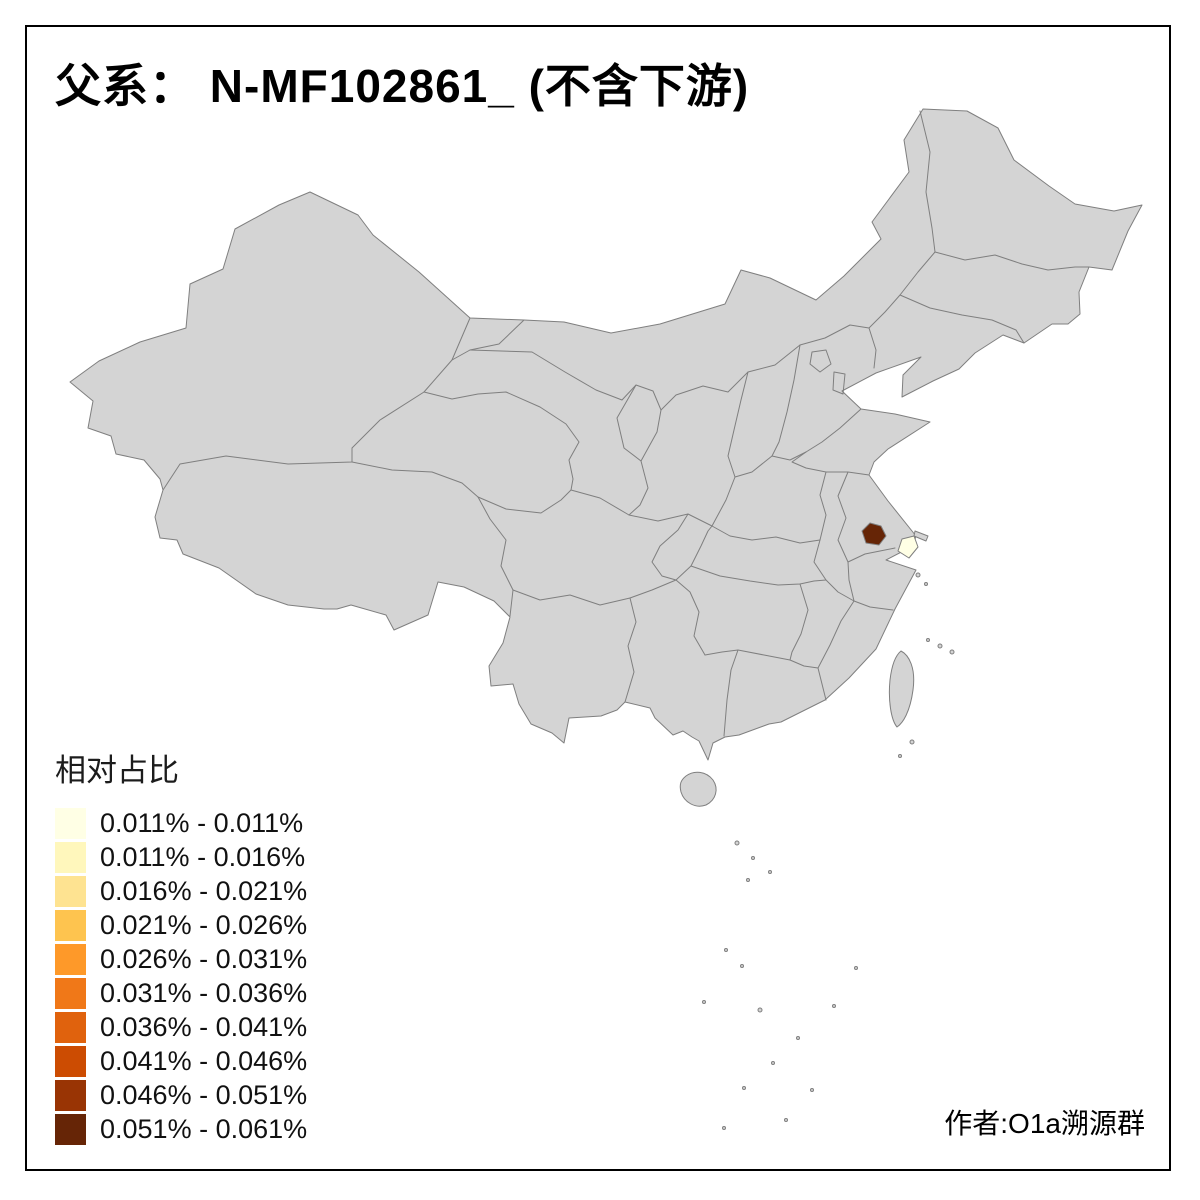  I want to click on legend-entry: 0.036% - 0.041%, so click(181, 1027).